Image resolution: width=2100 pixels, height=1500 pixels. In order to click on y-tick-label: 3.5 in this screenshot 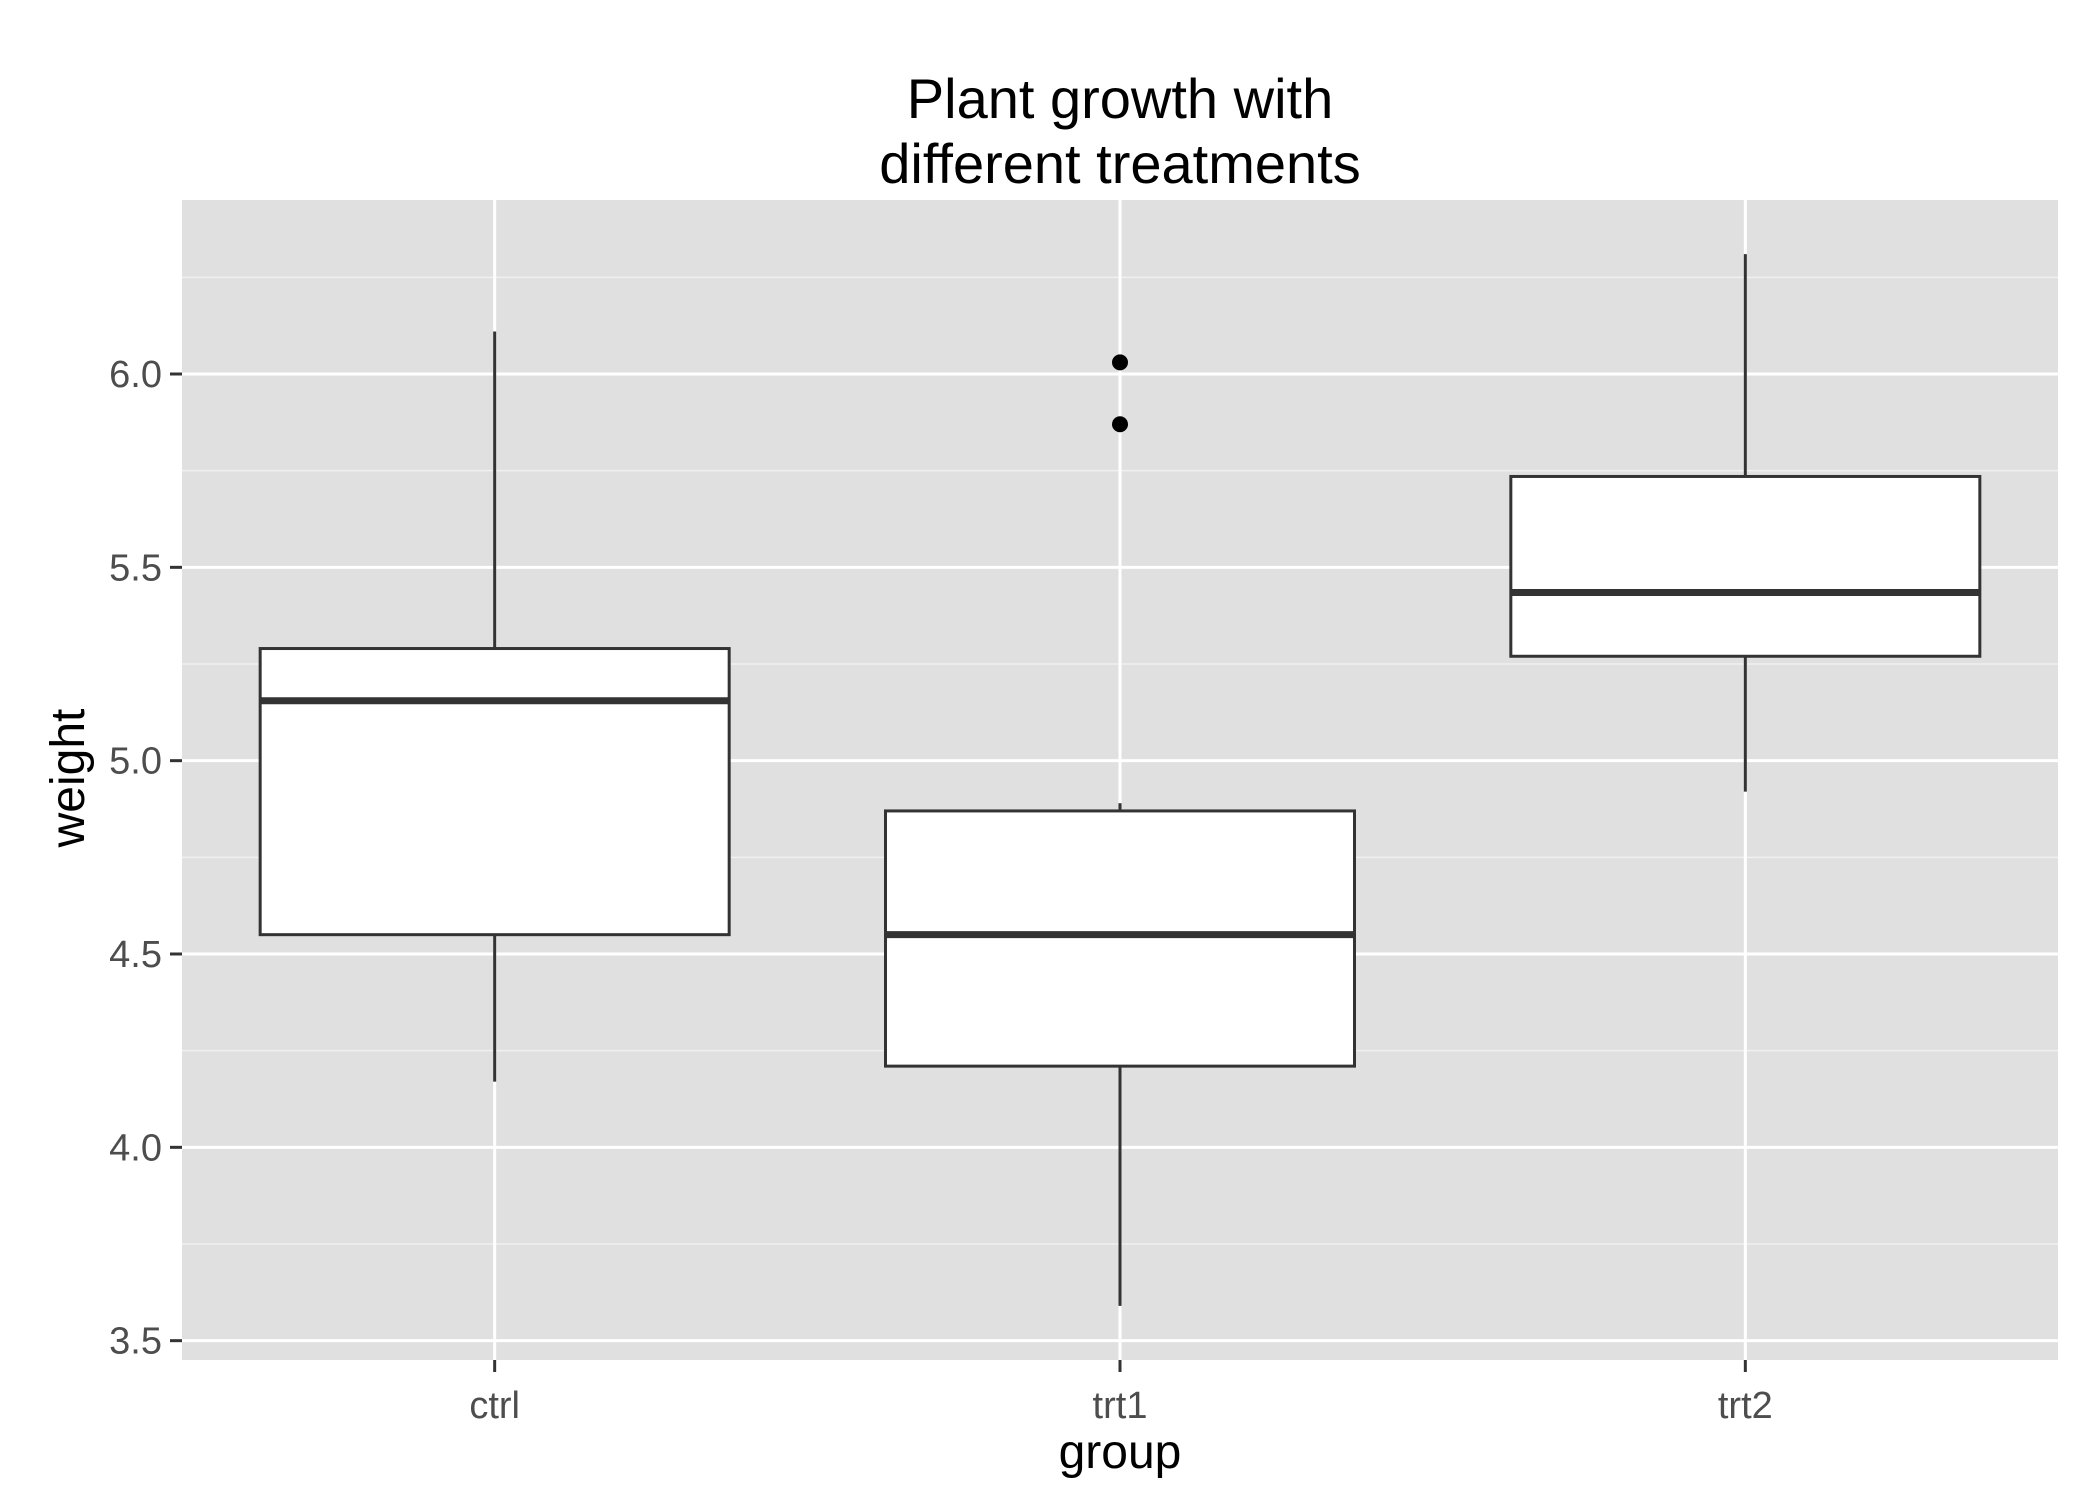, I will do `click(135, 1342)`.